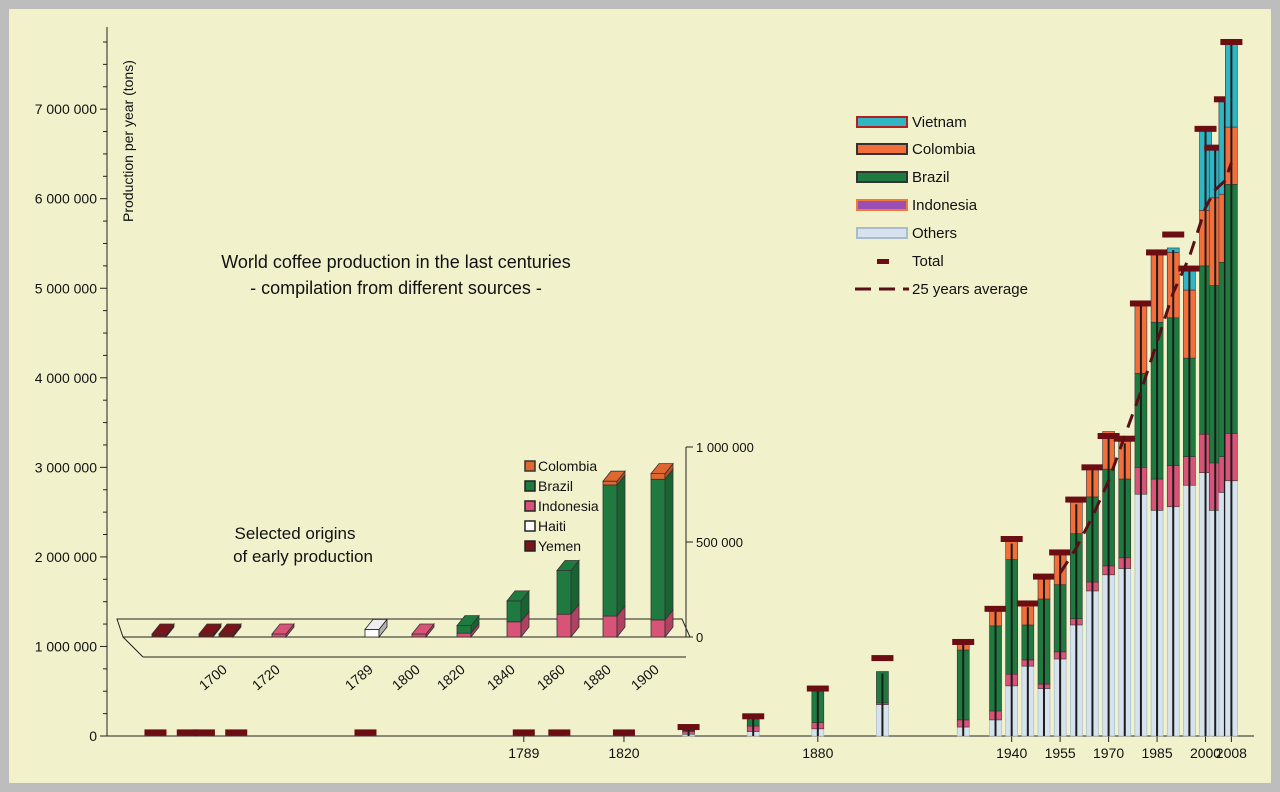 The image size is (1280, 792). I want to click on legend-item-others: Others, so click(906, 233).